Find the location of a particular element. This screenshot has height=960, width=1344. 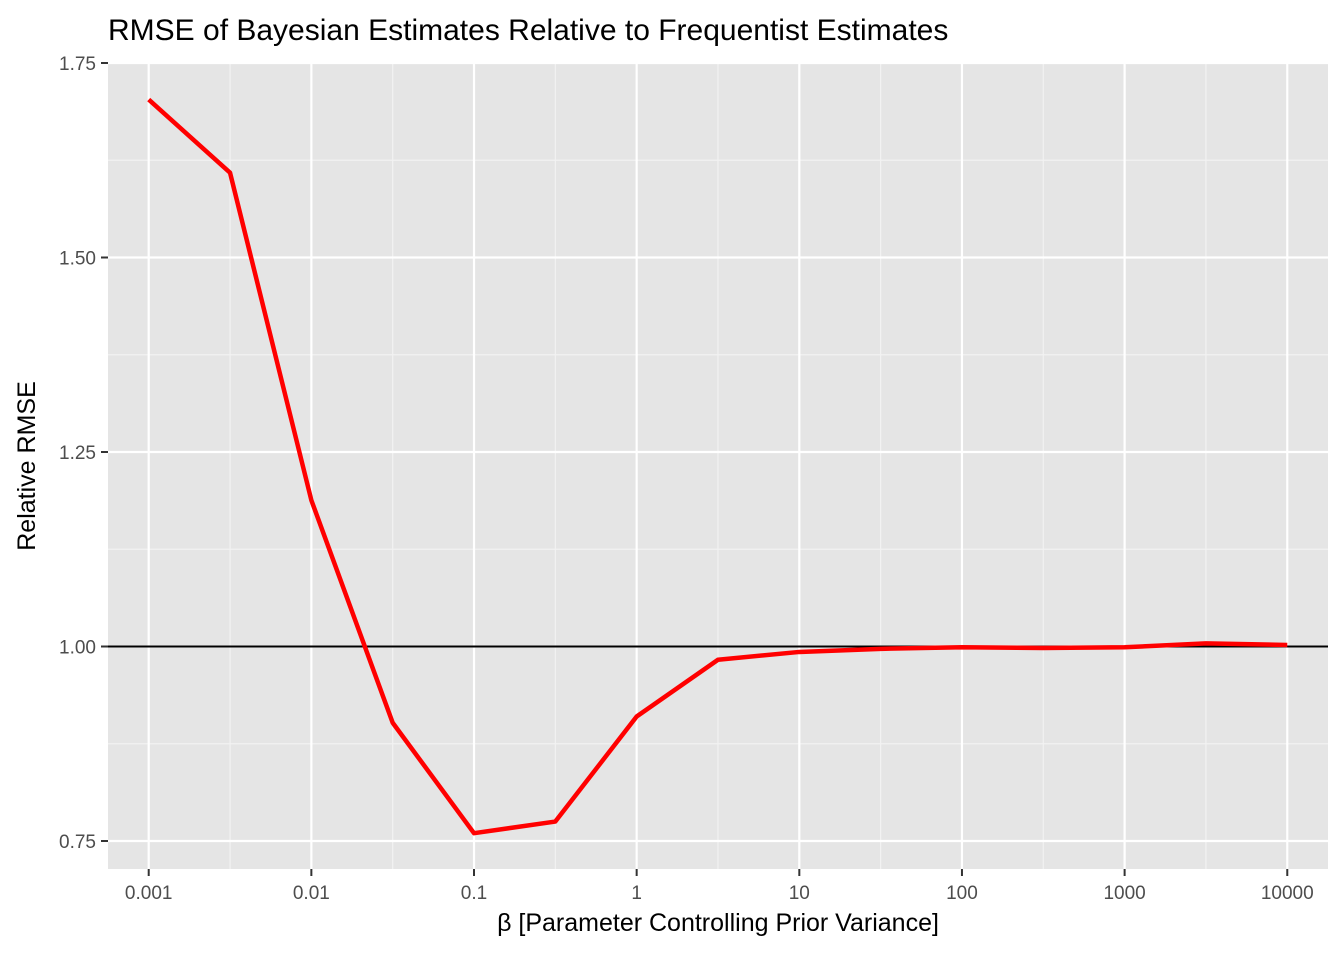

y-axis: 0.75 1.00 1.25 1.50 1.75 is located at coordinates (83, 453).